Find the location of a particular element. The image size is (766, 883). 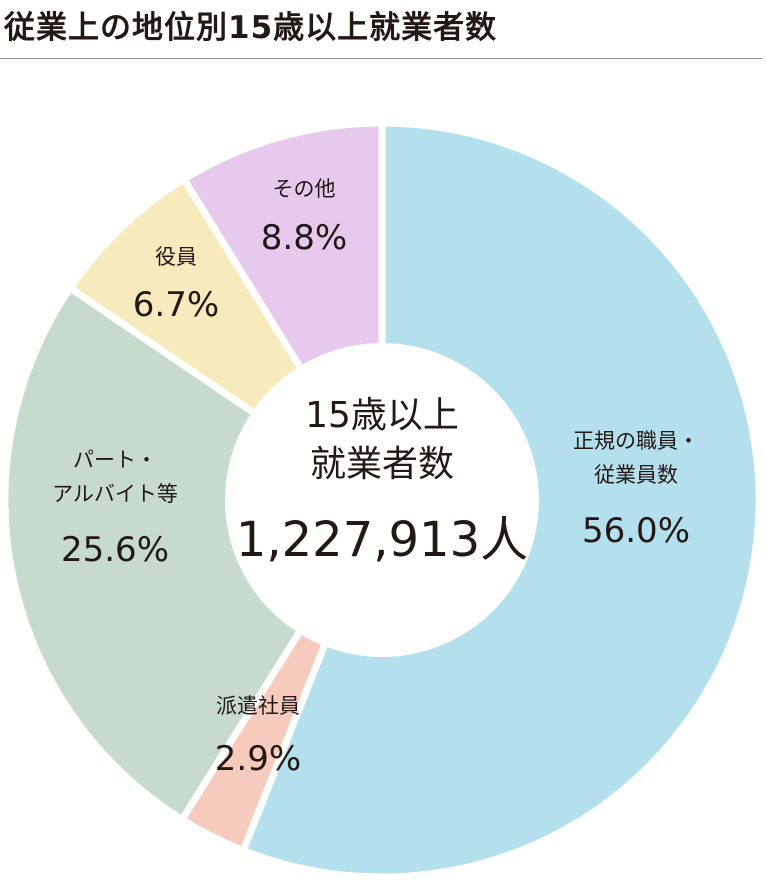

slice-label-other: その他 is located at coordinates (304, 189).